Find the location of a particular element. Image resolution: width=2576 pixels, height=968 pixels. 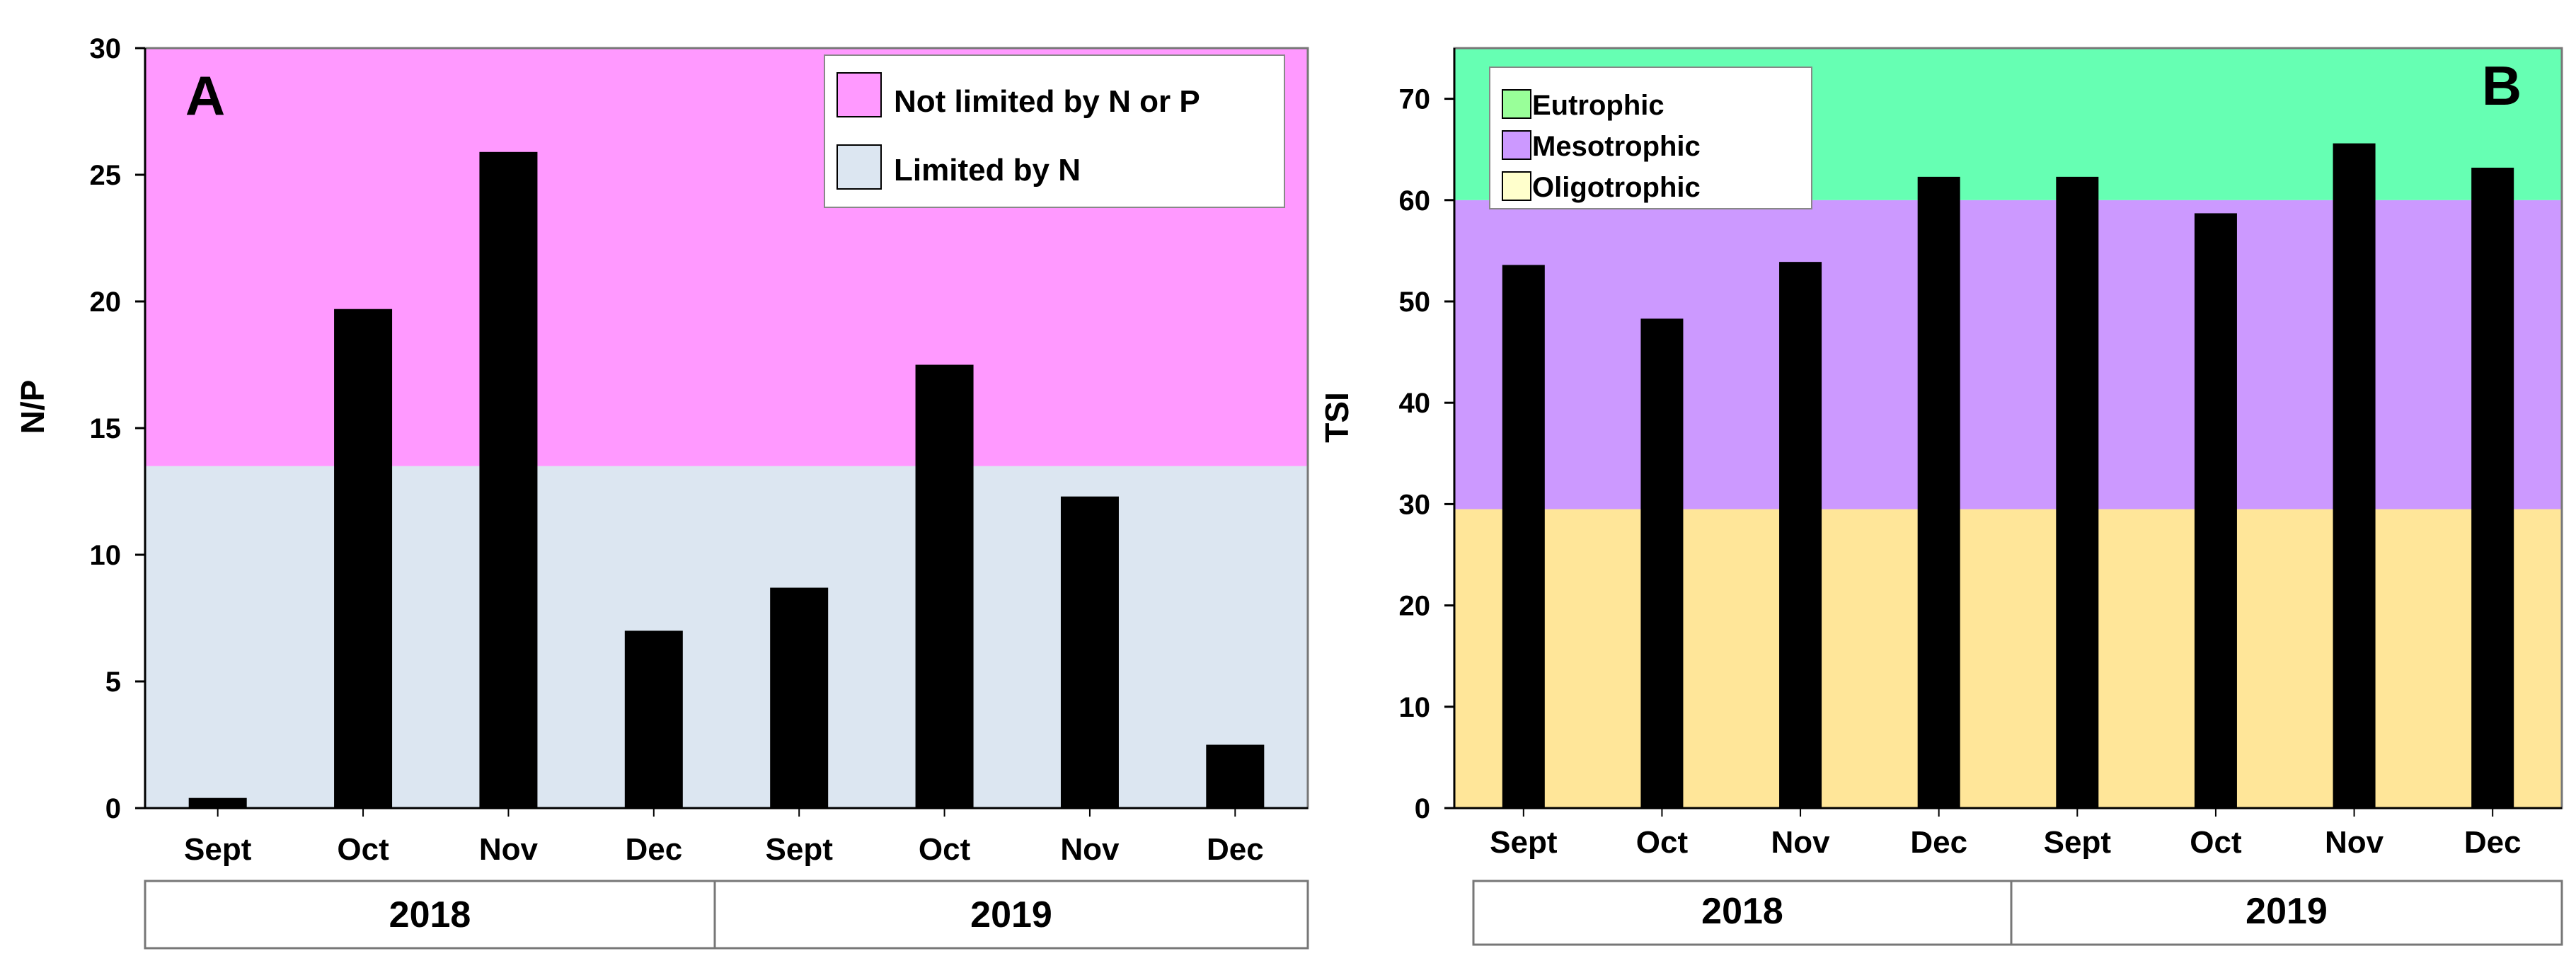

panel-letter: A is located at coordinates (205, 95).